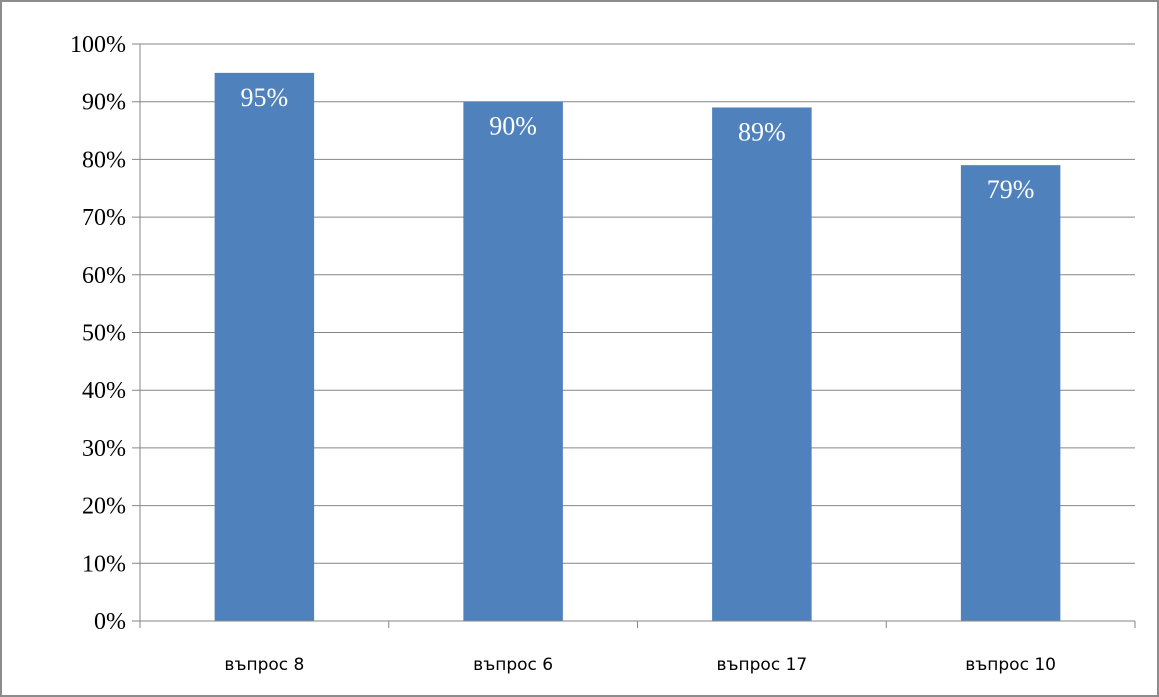 The height and width of the screenshot is (697, 1159). Describe the element at coordinates (104, 334) in the screenshot. I see `y-tick-label: 50%` at that location.